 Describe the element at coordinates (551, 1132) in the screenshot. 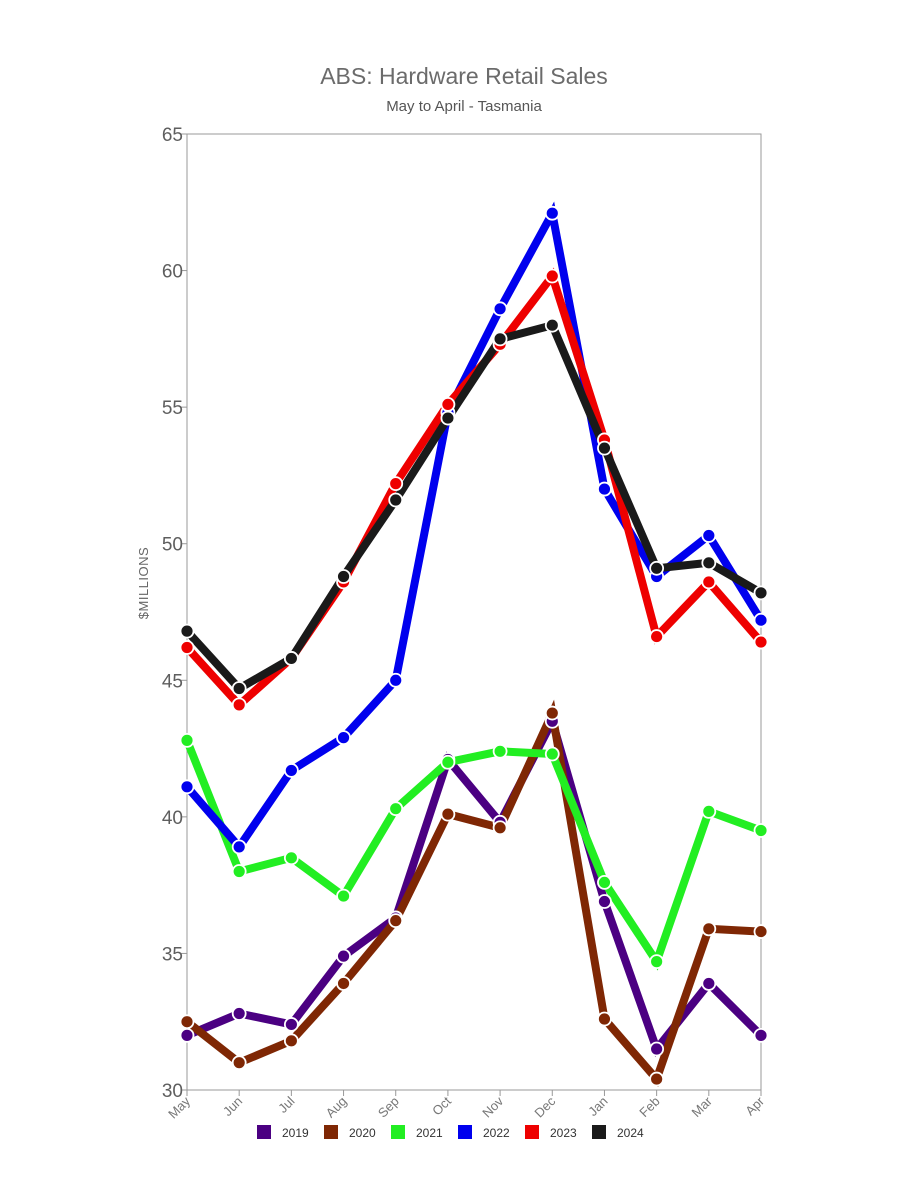

I see `legend-item-2023: 2023` at that location.